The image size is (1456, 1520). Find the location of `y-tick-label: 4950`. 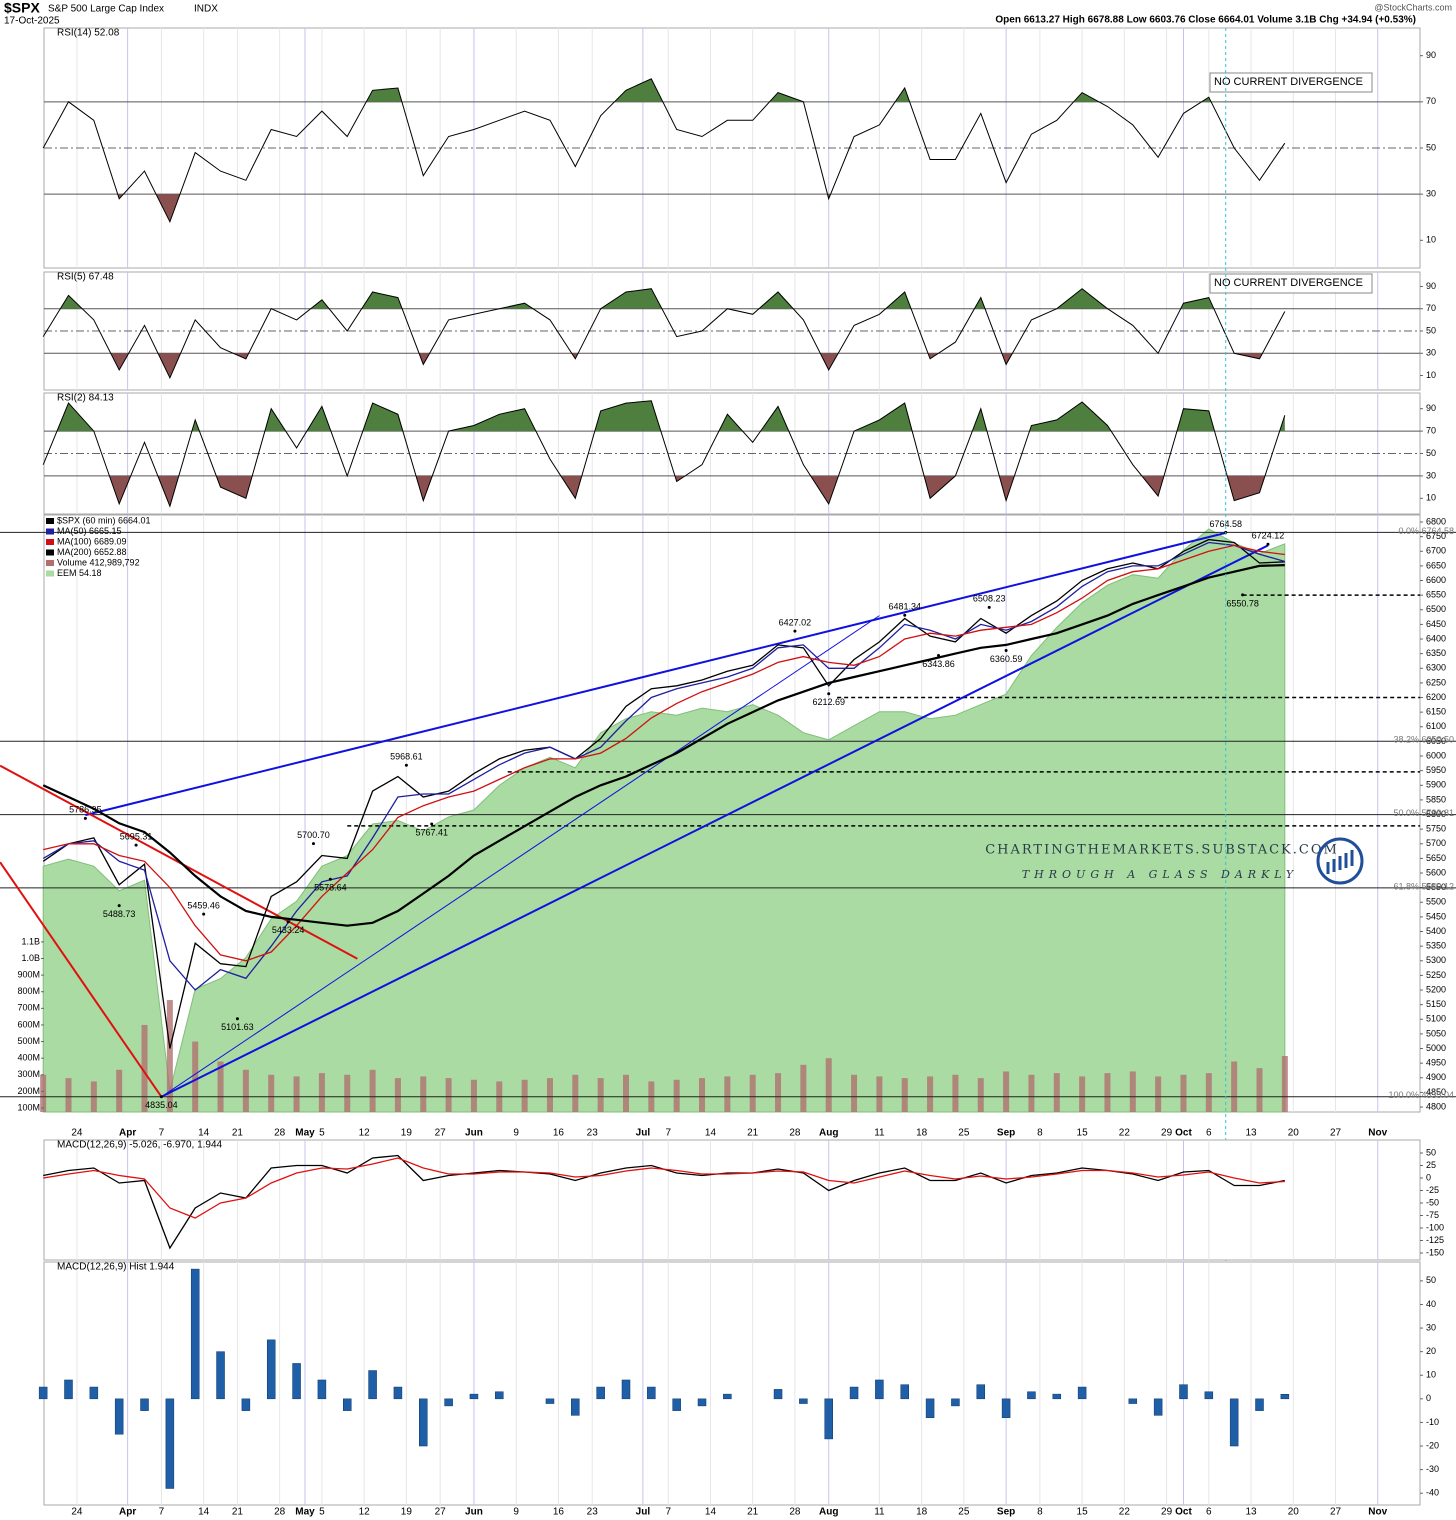

y-tick-label: 4950 is located at coordinates (1436, 1063).